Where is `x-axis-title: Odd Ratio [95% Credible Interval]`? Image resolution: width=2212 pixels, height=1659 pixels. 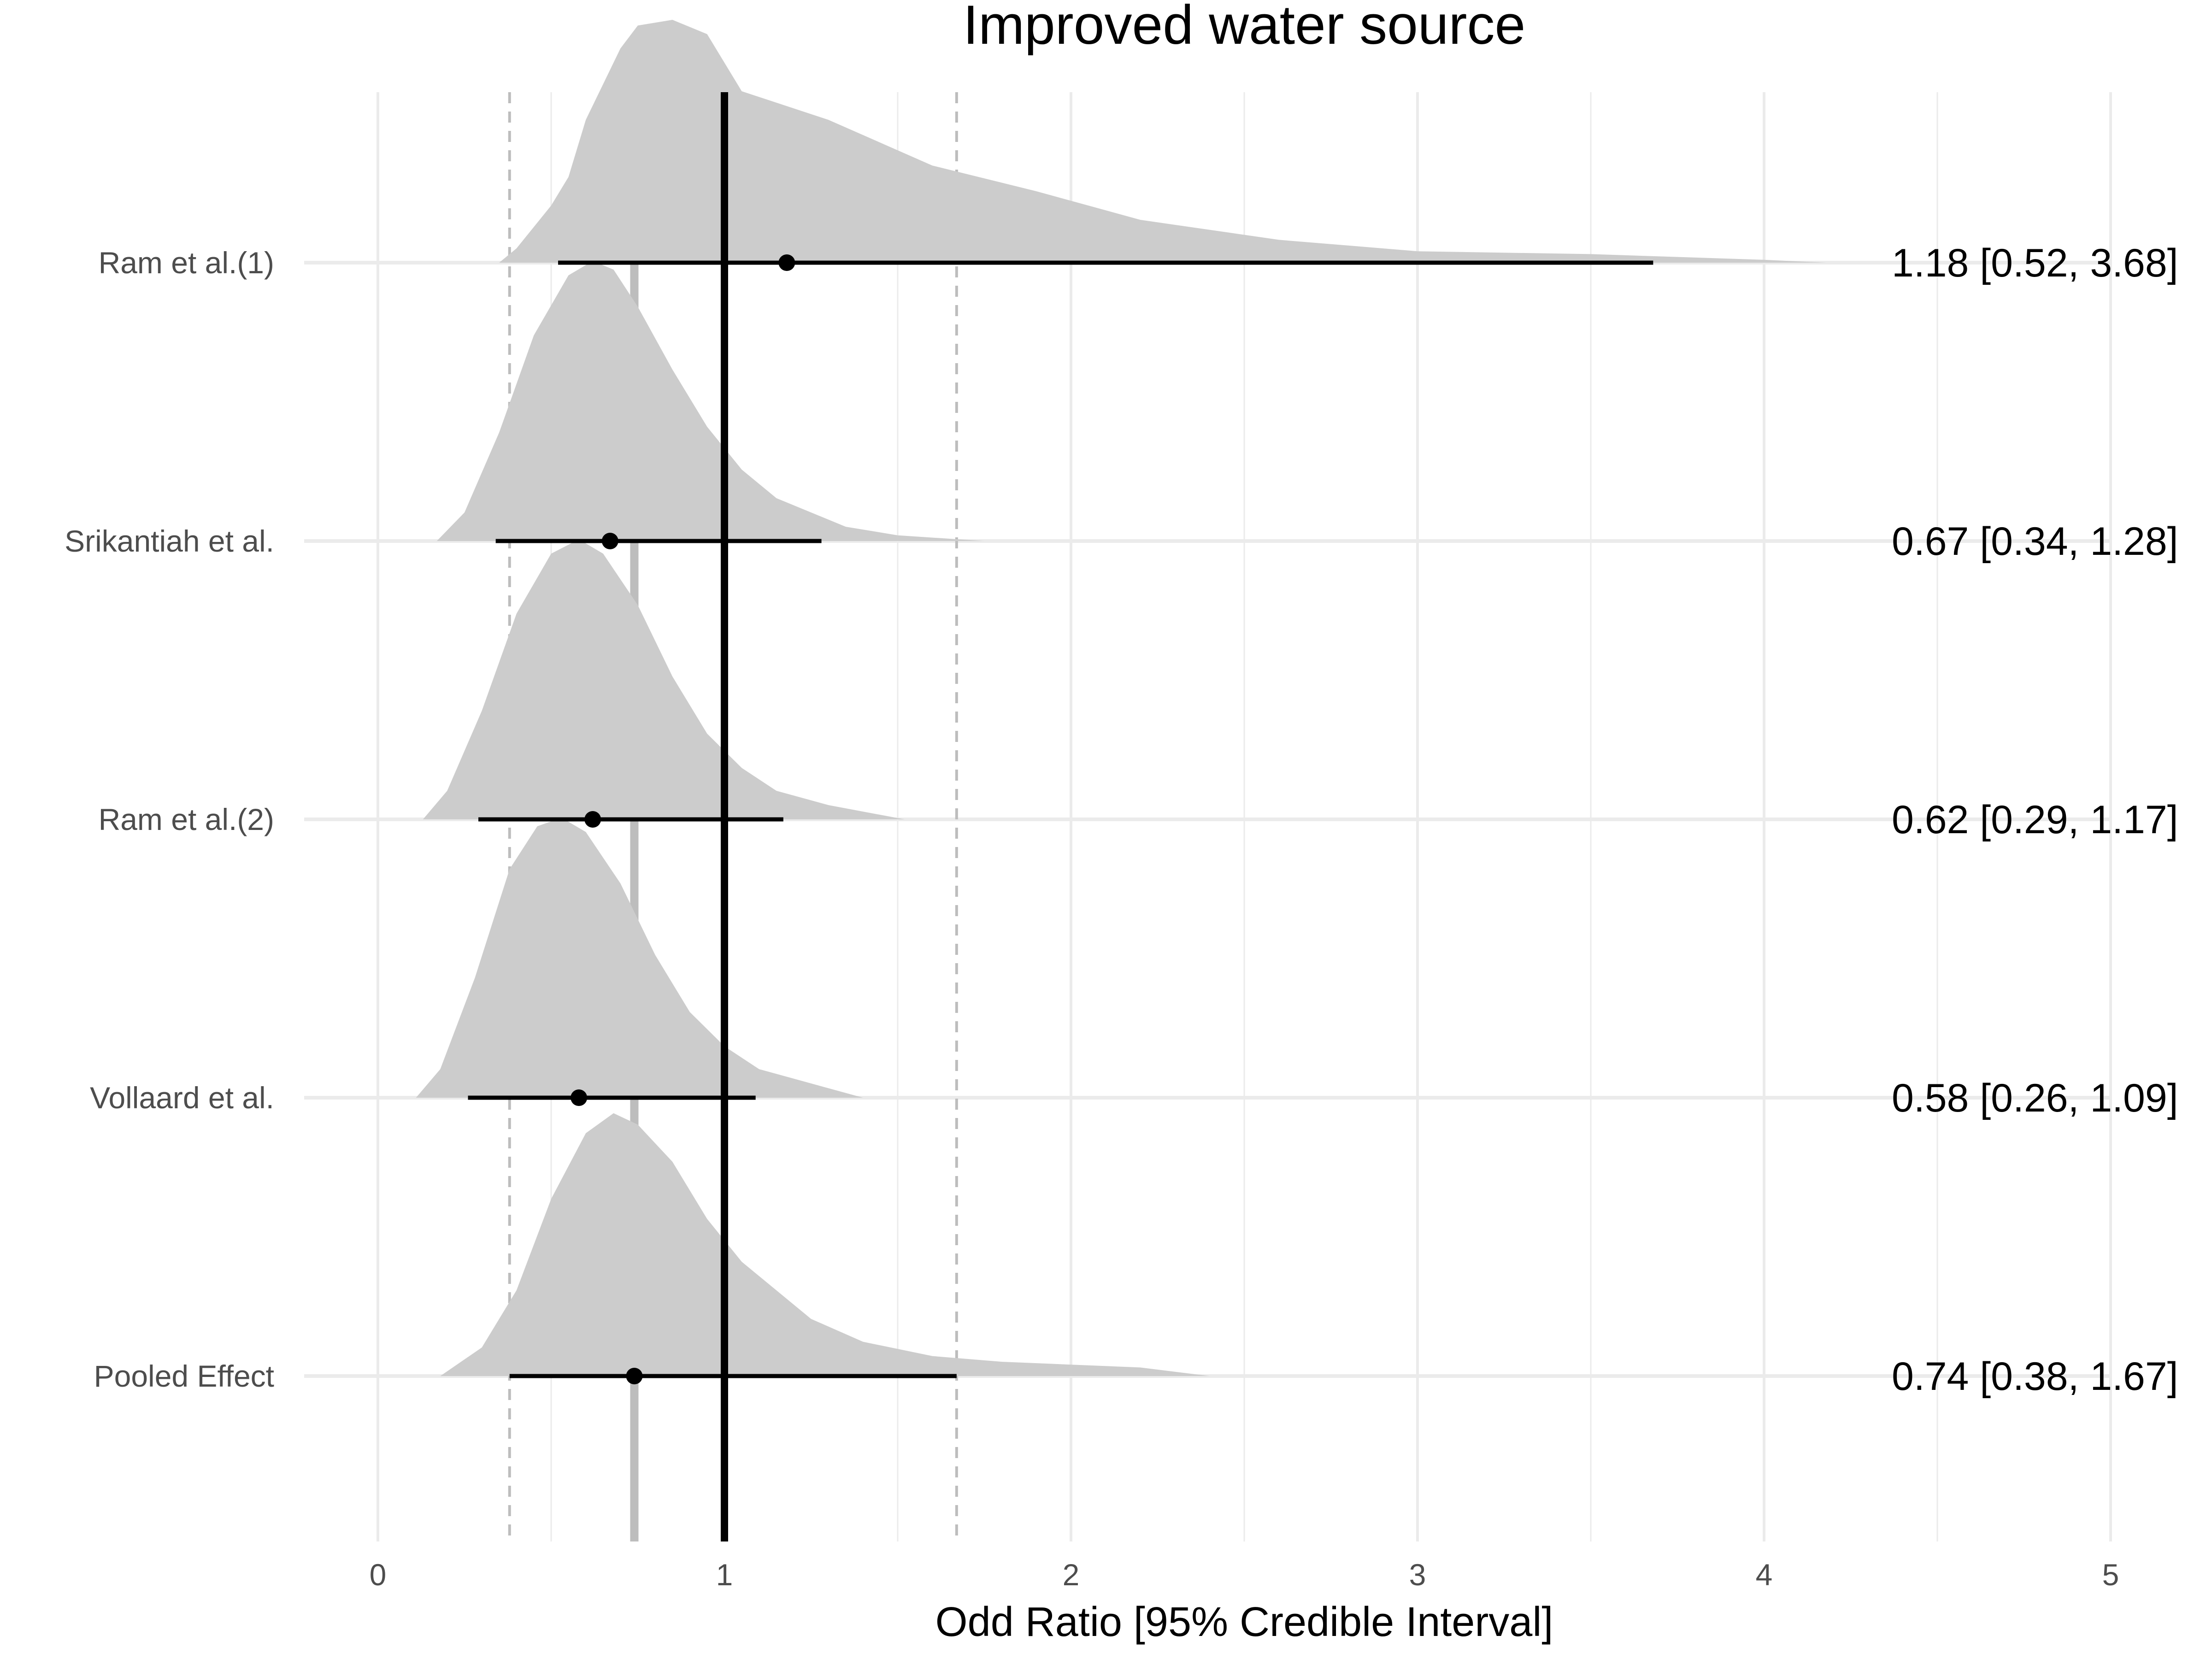
x-axis-title: Odd Ratio [95% Credible Interval] is located at coordinates (1244, 1622).